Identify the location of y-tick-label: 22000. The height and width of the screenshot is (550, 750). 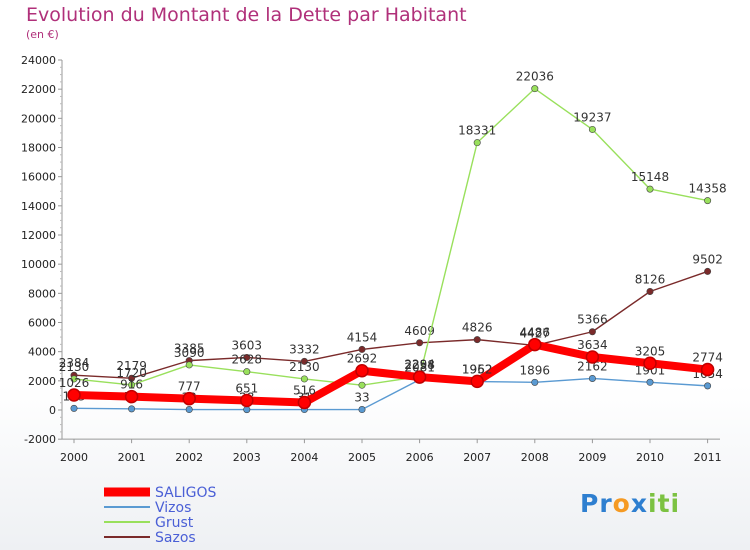
(38, 89).